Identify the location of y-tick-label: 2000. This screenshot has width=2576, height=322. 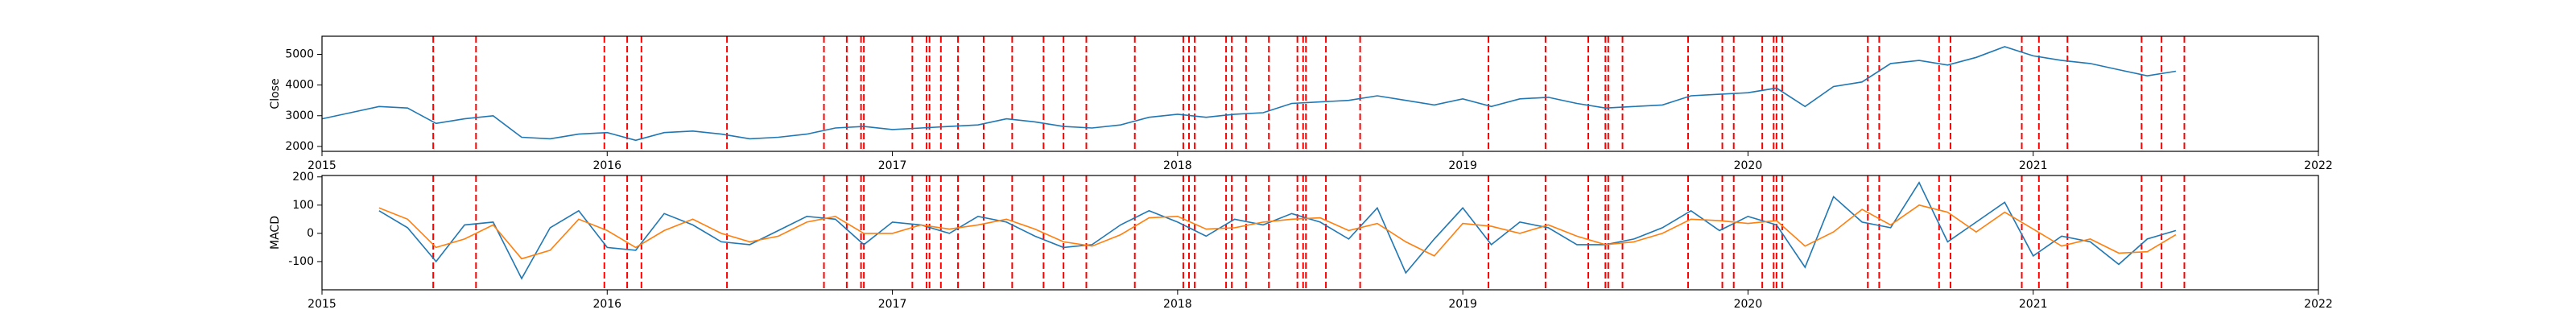
(299, 146).